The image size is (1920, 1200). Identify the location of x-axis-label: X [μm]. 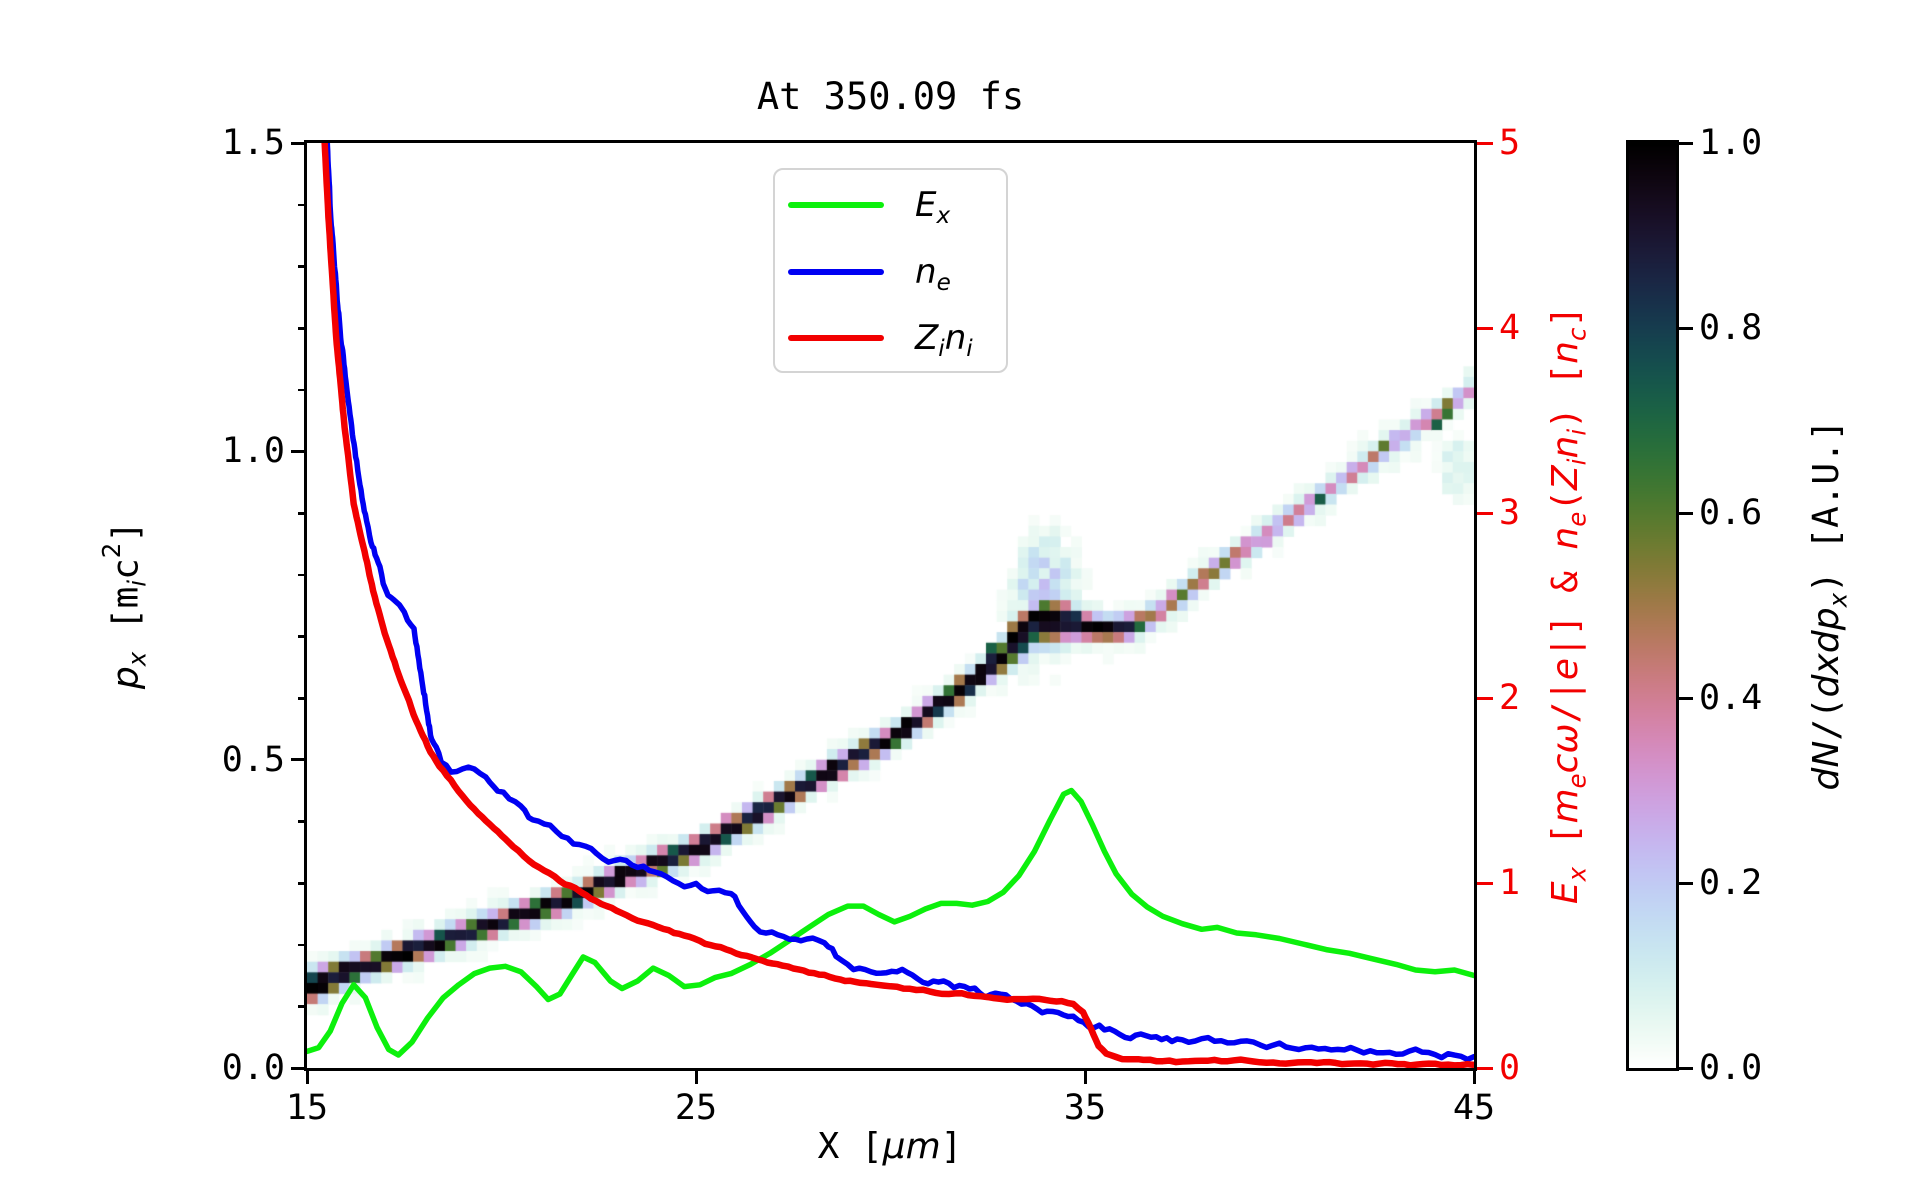
(890, 1147).